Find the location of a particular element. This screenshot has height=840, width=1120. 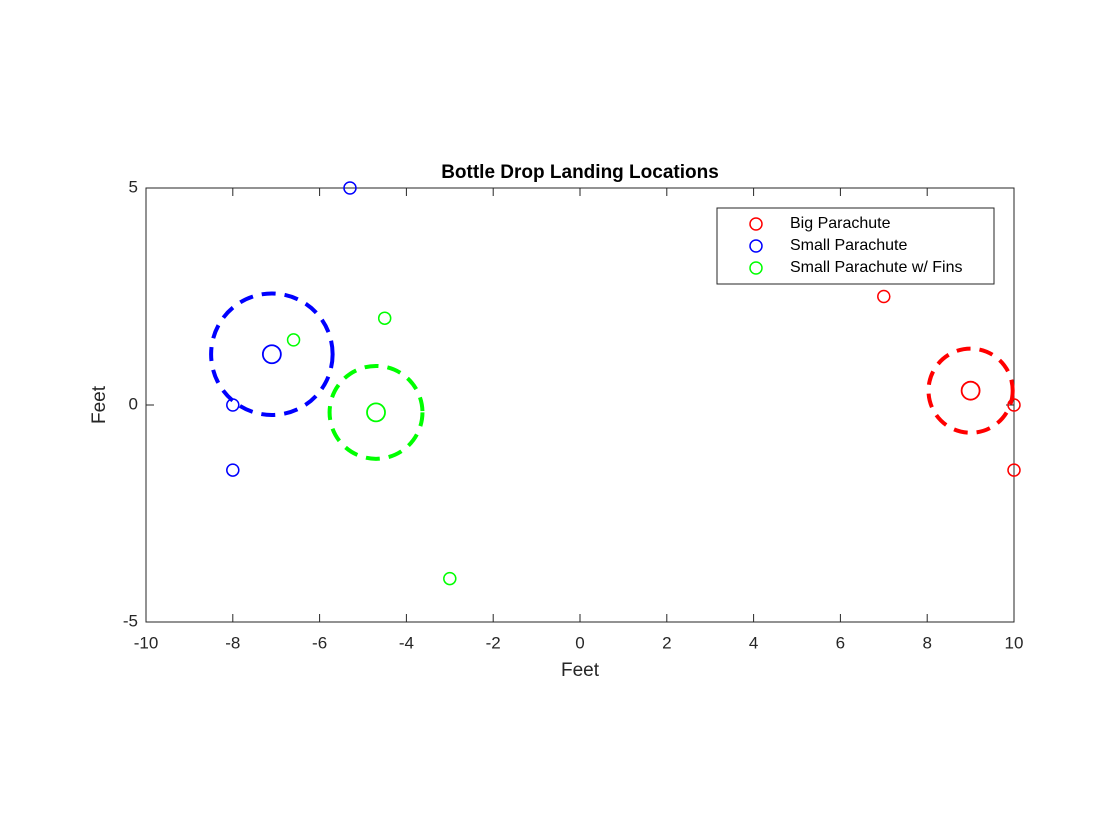

legend-label: Small Parachute w/ Fins is located at coordinates (876, 267).